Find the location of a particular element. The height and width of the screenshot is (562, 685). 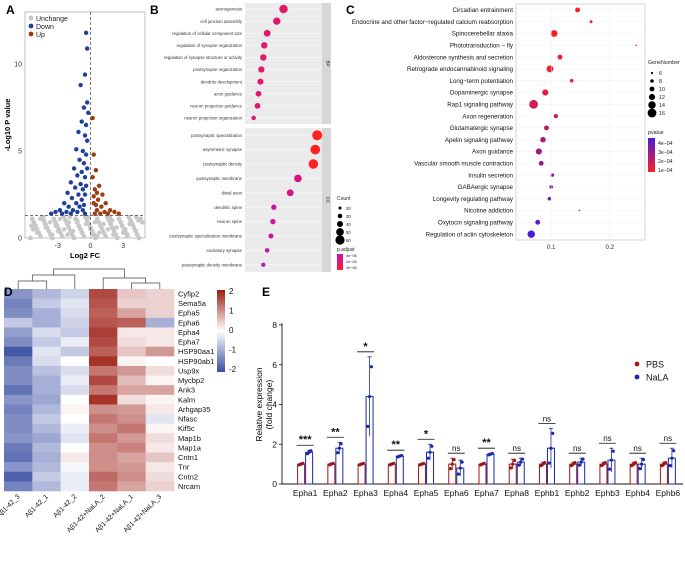

category-label: Ephb2 is located at coordinates (577, 493).